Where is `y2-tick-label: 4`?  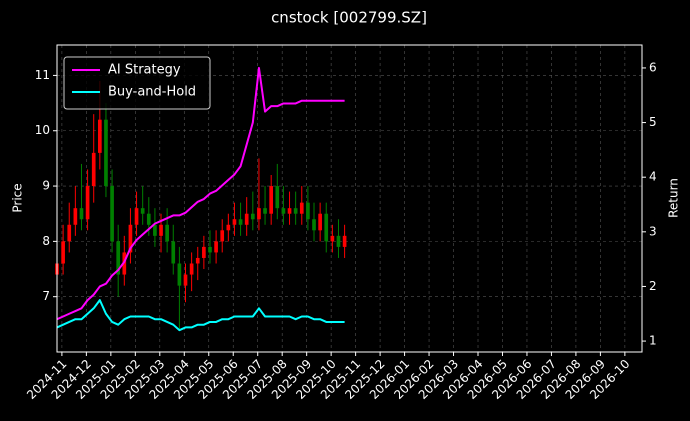
y2-tick-label: 4 is located at coordinates (653, 177).